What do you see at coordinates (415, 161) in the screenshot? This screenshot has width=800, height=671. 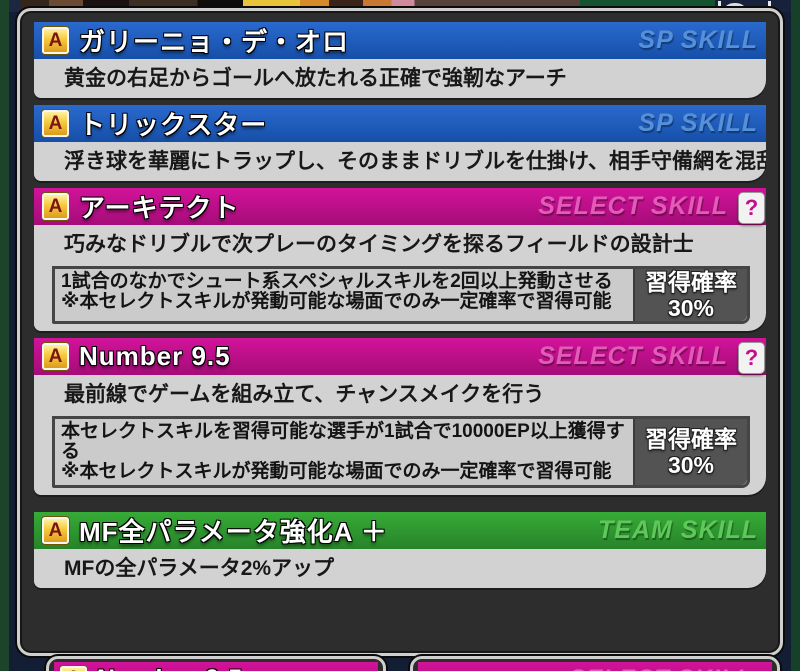 I see `skill-description: 浮き球を華麗にトラップし、そのままドリブルを仕掛け、相手守備網を混乱に陥れる` at bounding box center [415, 161].